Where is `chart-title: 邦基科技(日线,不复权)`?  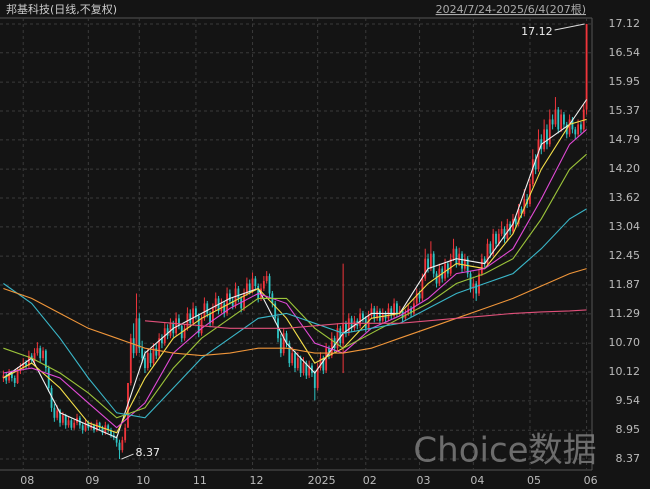
chart-title: 邦基科技(日线,不复权) is located at coordinates (61, 9).